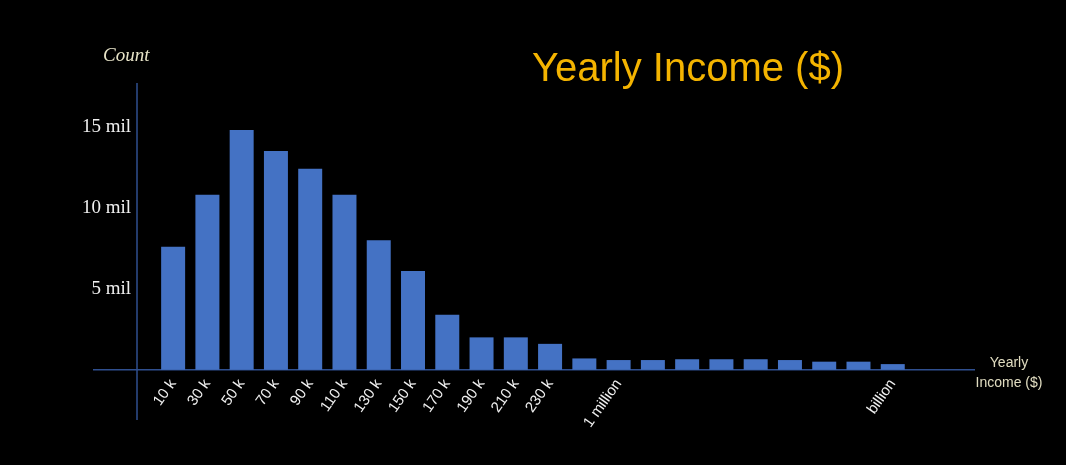  Describe the element at coordinates (106, 206) in the screenshot. I see `y-tick-label: 10 mil` at that location.